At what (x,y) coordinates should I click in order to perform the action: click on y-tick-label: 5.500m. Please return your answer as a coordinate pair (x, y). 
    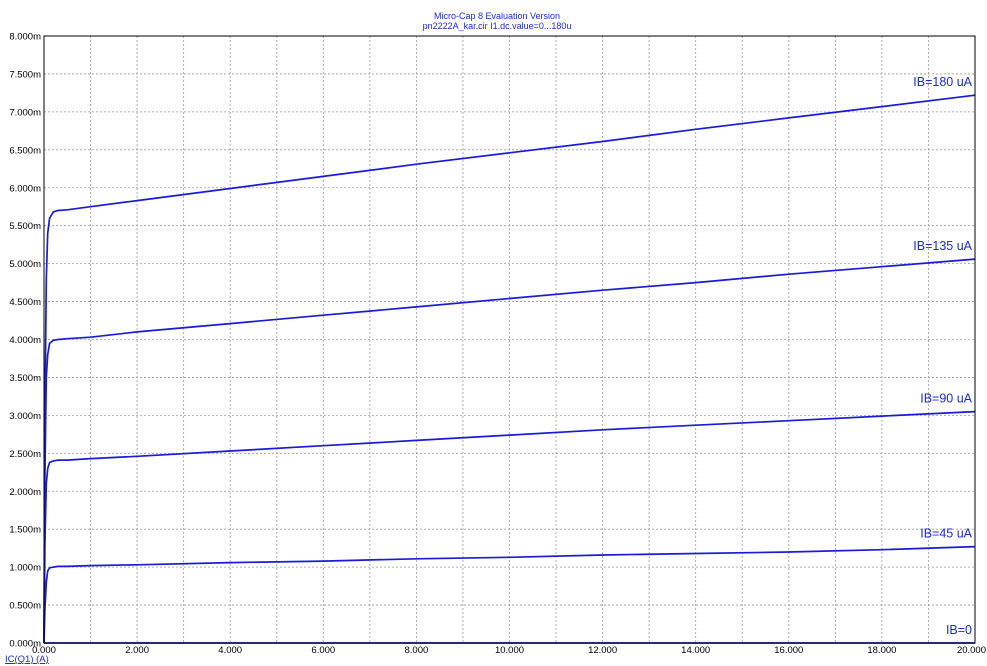
    Looking at the image, I should click on (25, 226).